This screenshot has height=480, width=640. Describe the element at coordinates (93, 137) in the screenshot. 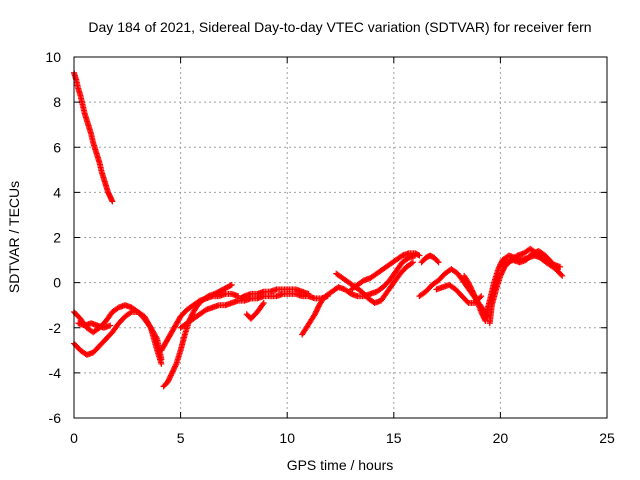

I see `series-early-descent` at that location.